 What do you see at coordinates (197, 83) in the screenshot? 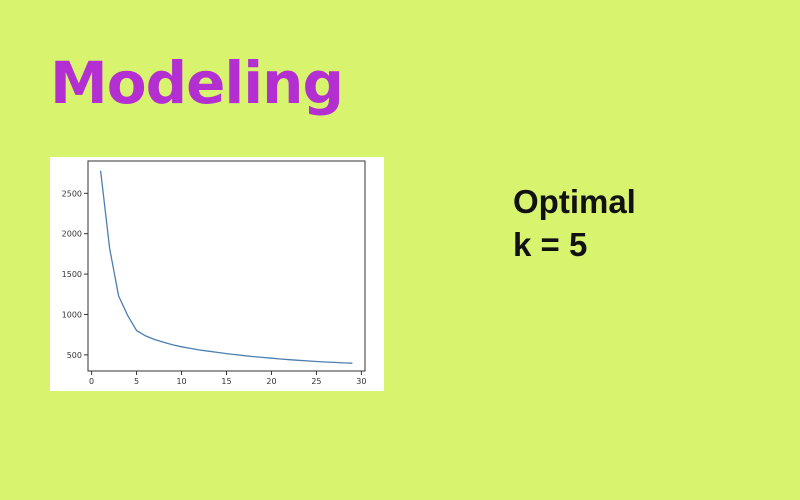
I see `slide-title: Modeling` at bounding box center [197, 83].